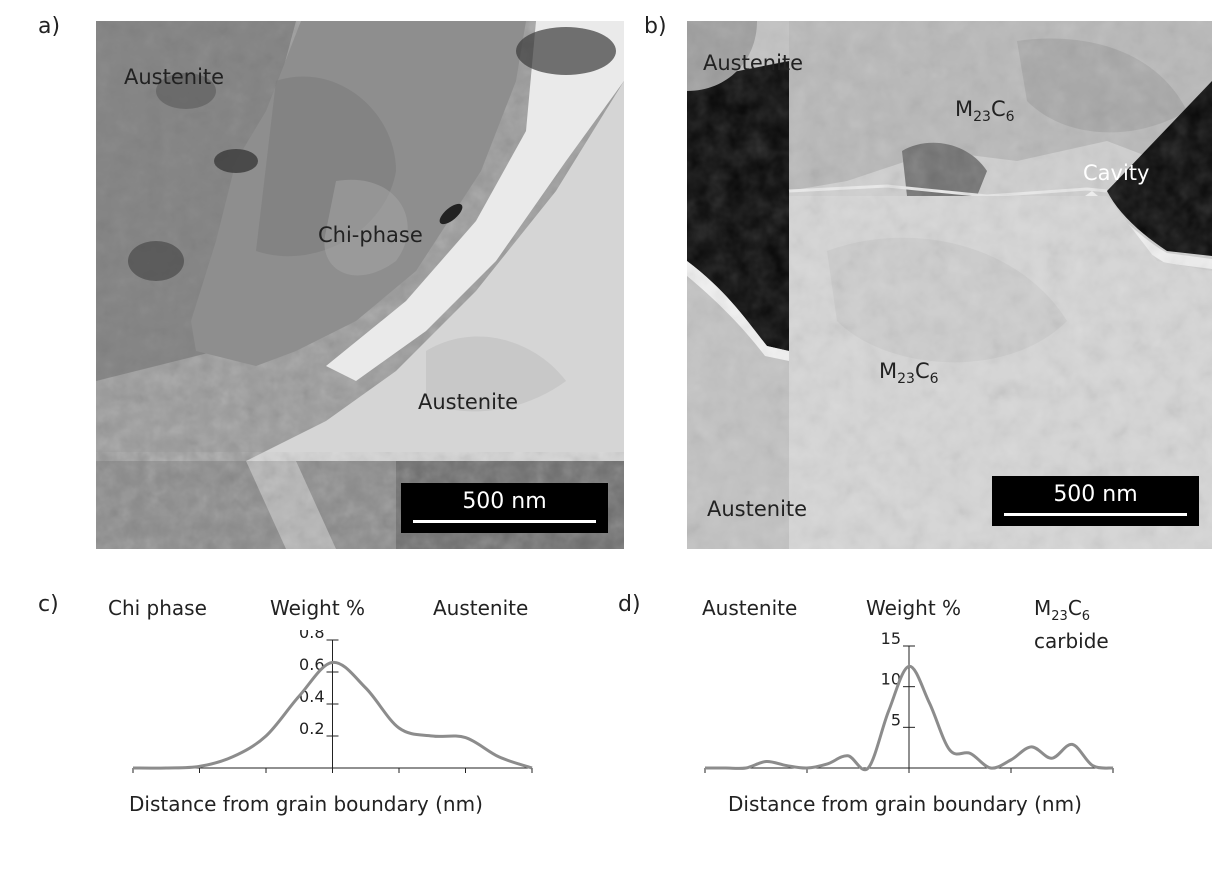 The width and height of the screenshot is (1212, 872). I want to click on scale-bar-b: 500 nm, so click(1095, 501).